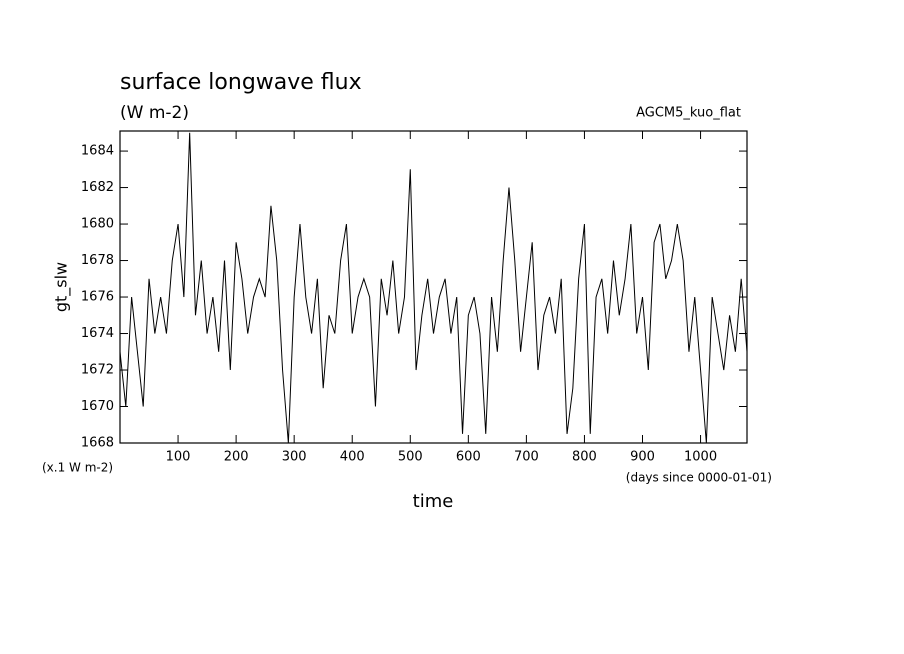  Describe the element at coordinates (294, 457) in the screenshot. I see `x-tick-label: 300` at that location.